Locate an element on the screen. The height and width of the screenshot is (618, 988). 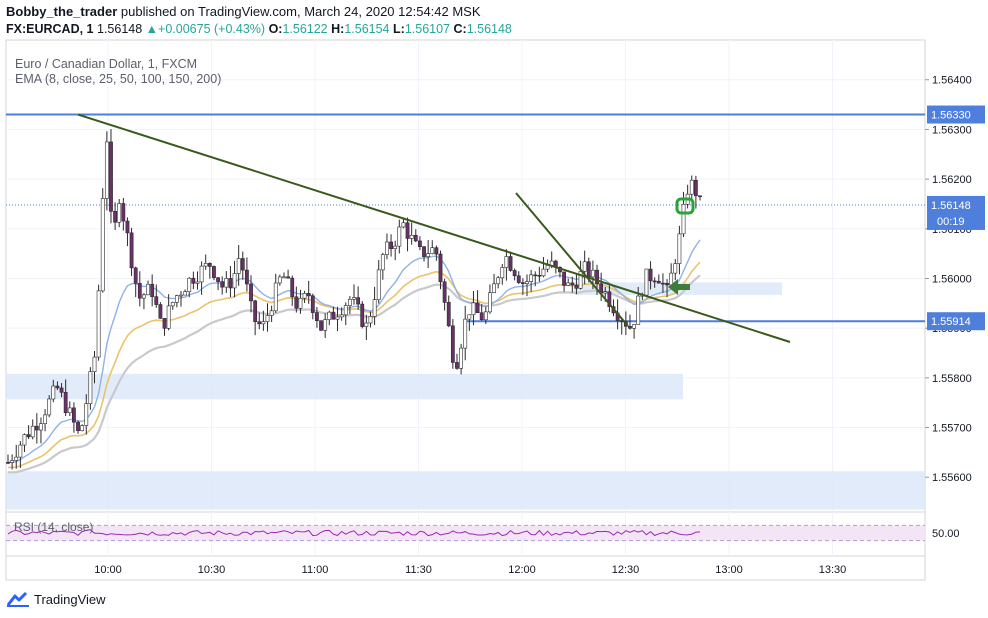
annotations is located at coordinates (681, 246).